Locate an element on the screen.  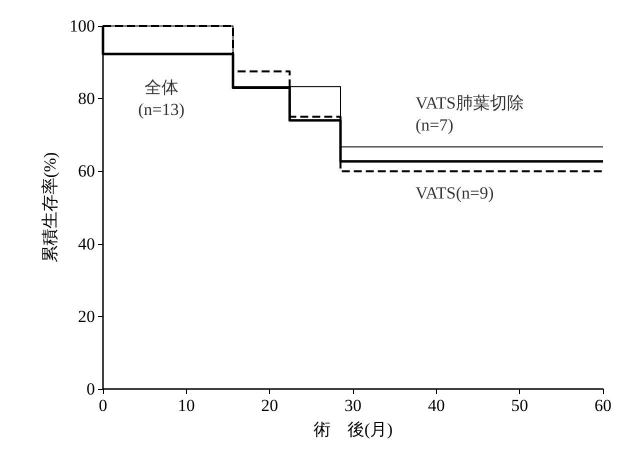
y-tick-label: 0 is located at coordinates (90, 389).